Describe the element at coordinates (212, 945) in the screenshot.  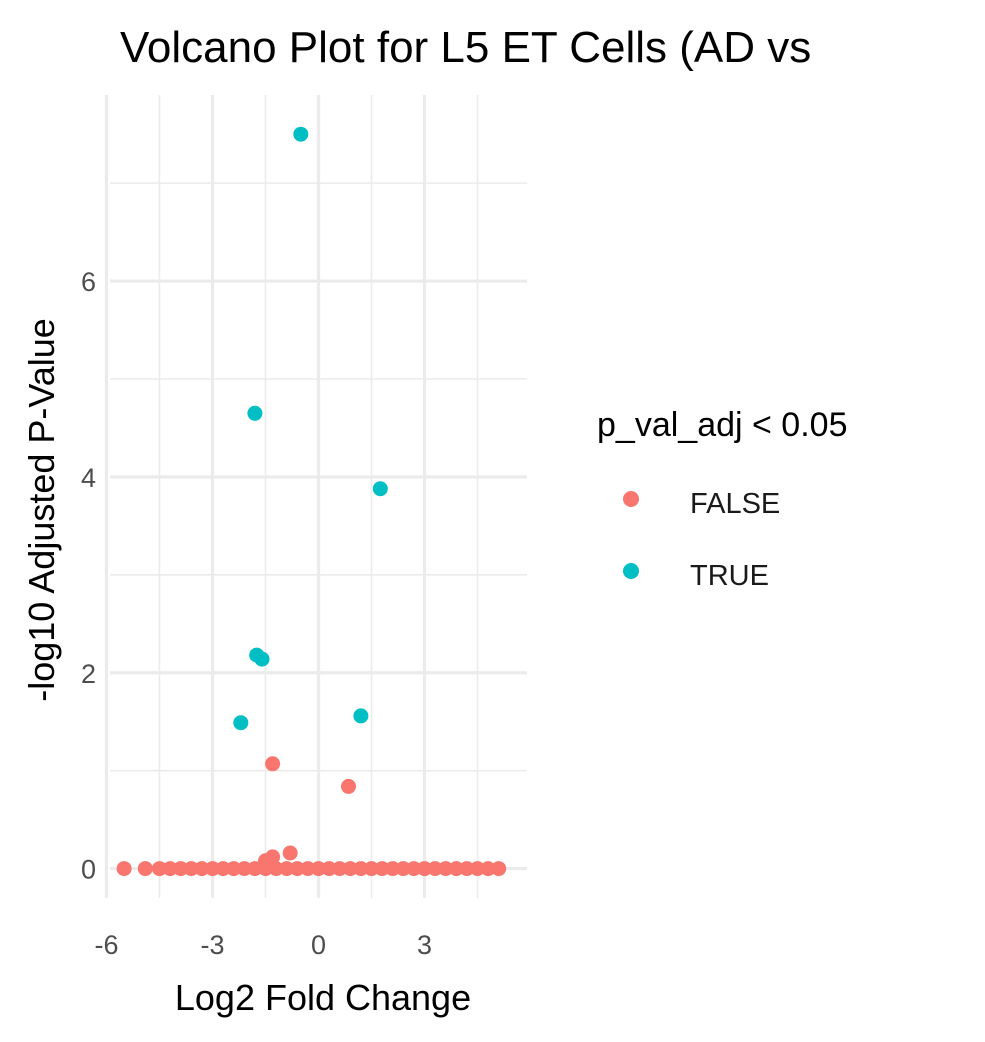
I see `x-tick-label: -3` at that location.